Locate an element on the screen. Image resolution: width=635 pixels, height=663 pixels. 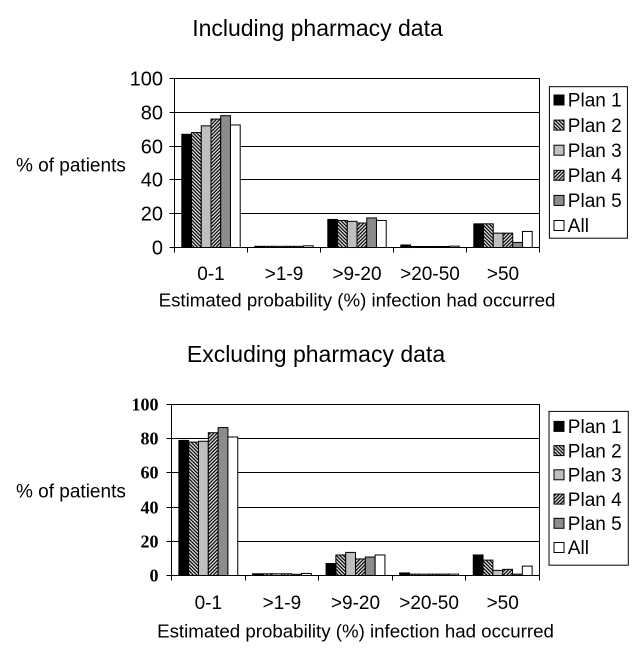
svg-text: Excluding pharmacy data is located at coordinates (316, 354).